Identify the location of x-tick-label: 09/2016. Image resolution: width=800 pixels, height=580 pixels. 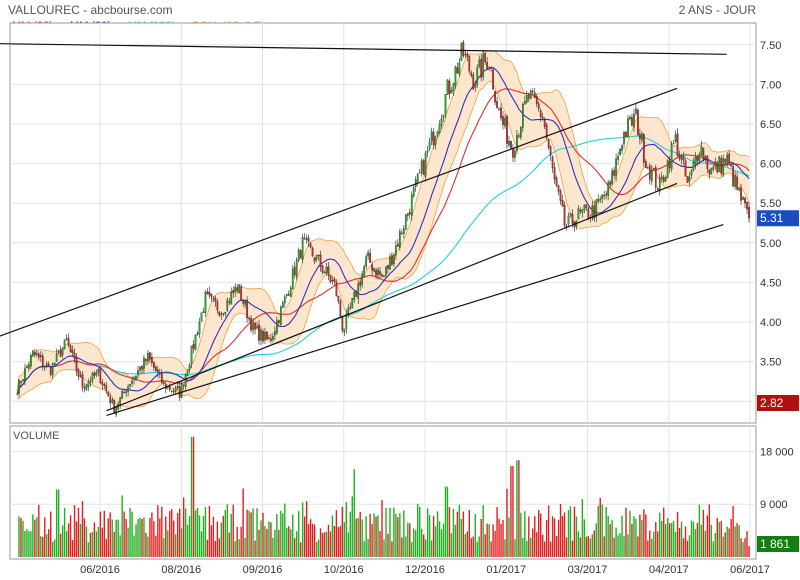
(263, 570).